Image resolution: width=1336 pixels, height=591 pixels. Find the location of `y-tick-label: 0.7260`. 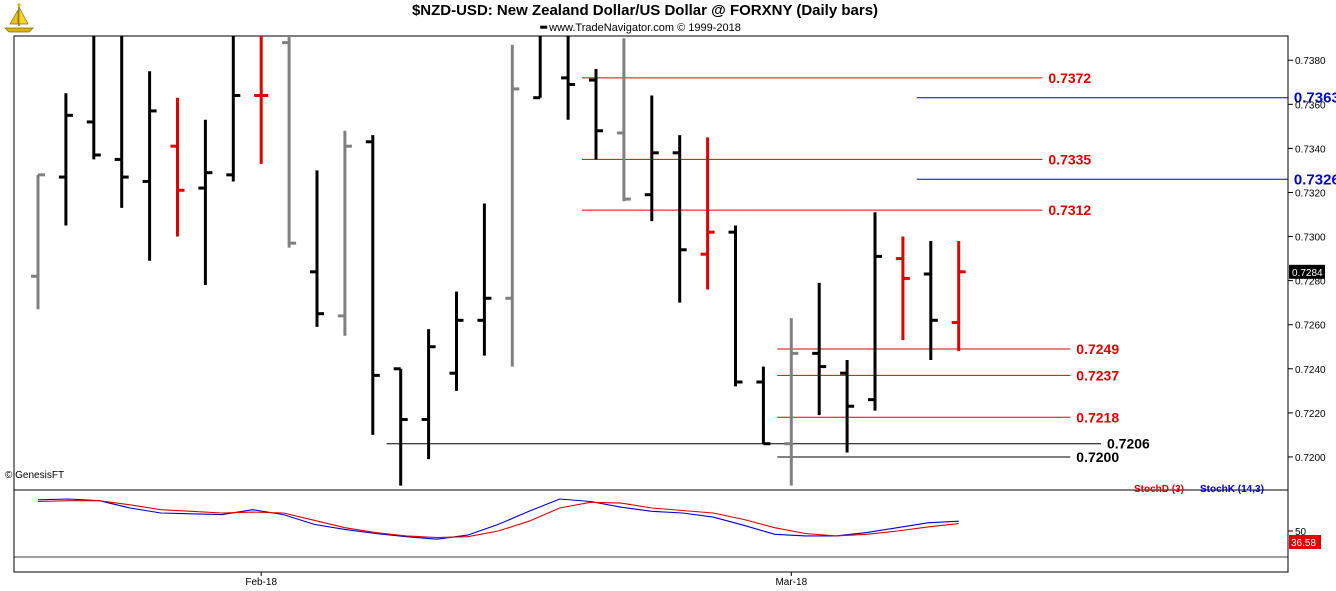

y-tick-label: 0.7260 is located at coordinates (1310, 326).